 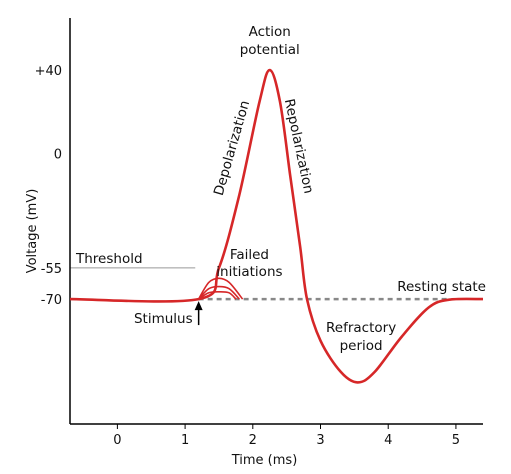 What do you see at coordinates (249, 255) in the screenshot?
I see `failed-initiations-label-line1: Failed` at bounding box center [249, 255].